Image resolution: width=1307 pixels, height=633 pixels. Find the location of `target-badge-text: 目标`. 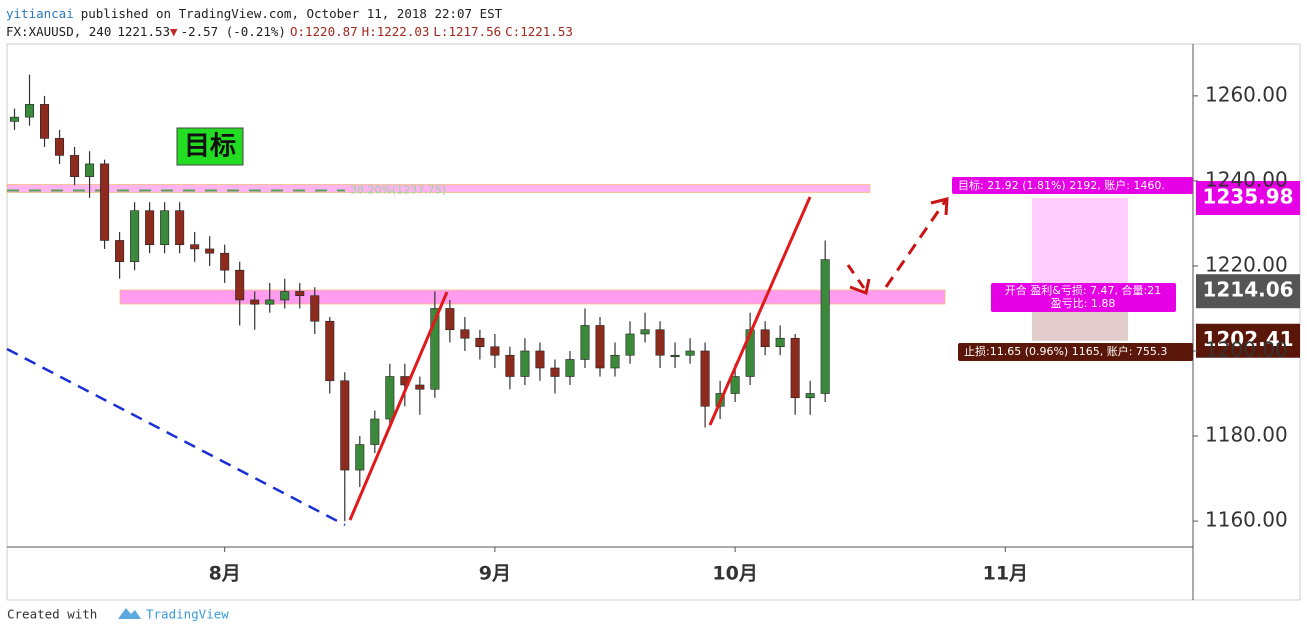

target-badge-text: 目标 is located at coordinates (210, 147).